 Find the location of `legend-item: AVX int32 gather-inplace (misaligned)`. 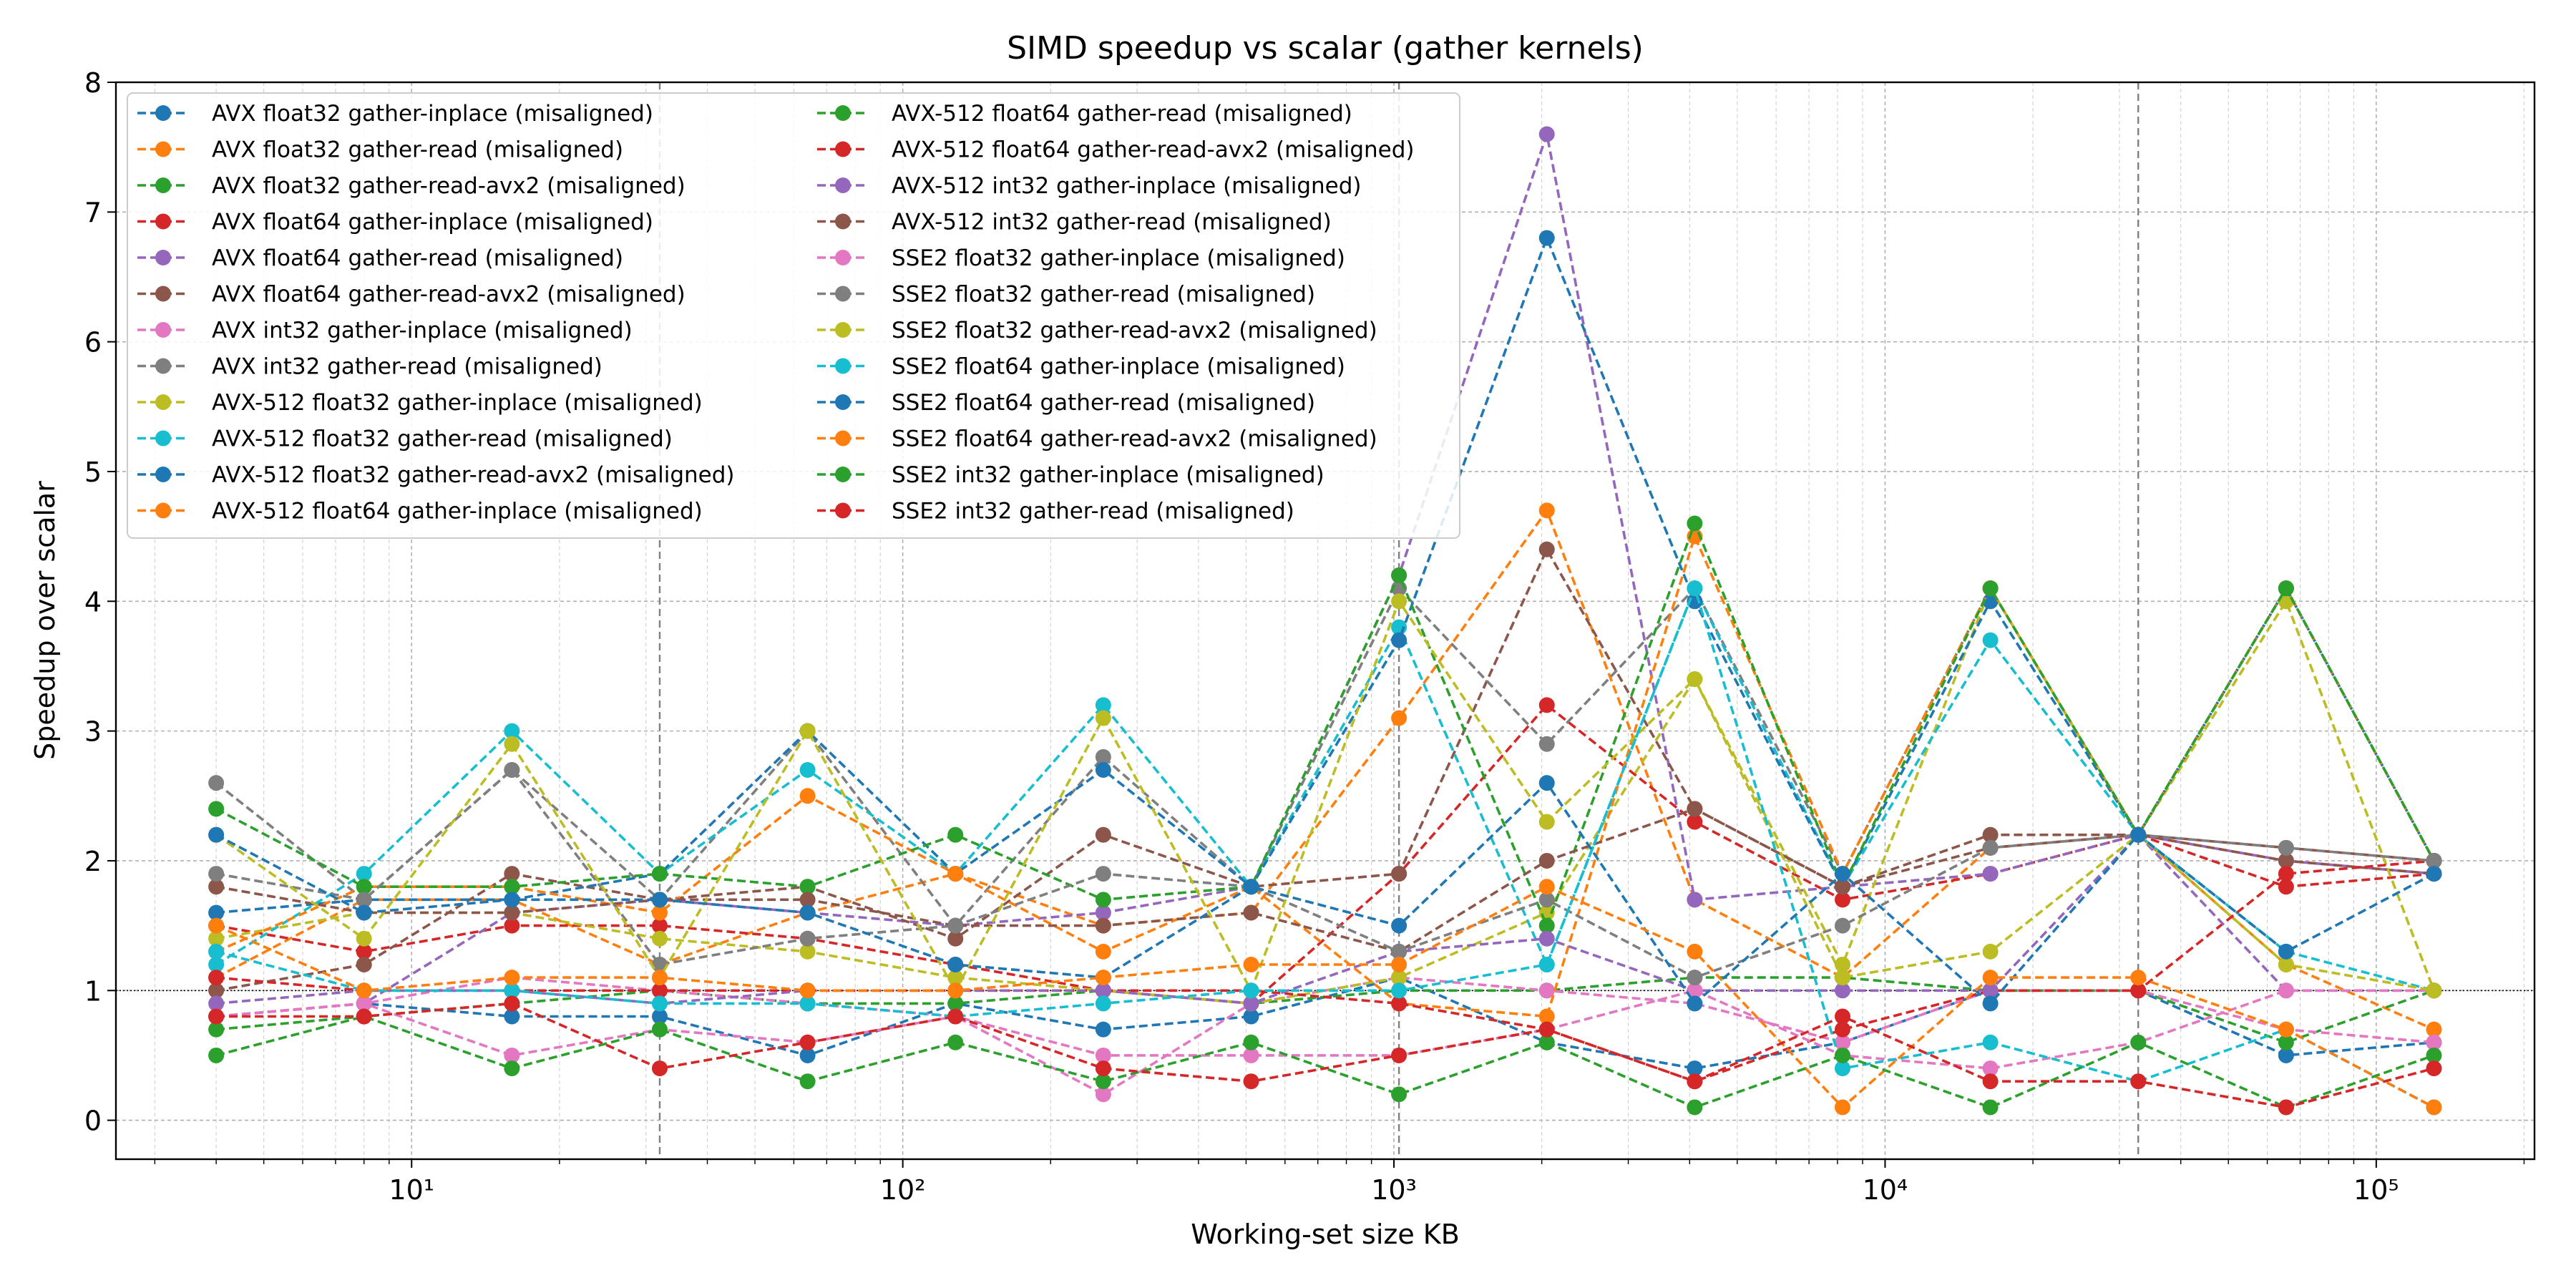

legend-item: AVX int32 gather-inplace (misaligned) is located at coordinates (385, 330).